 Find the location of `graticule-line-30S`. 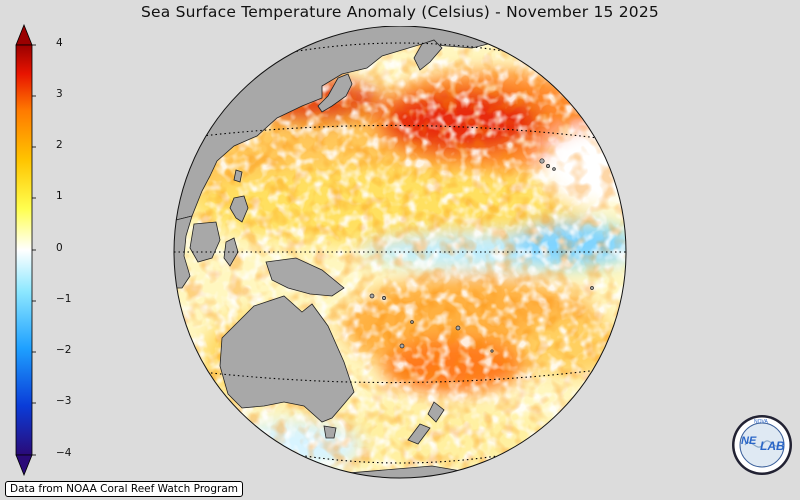

graticule-line-30S is located at coordinates (400, 376).